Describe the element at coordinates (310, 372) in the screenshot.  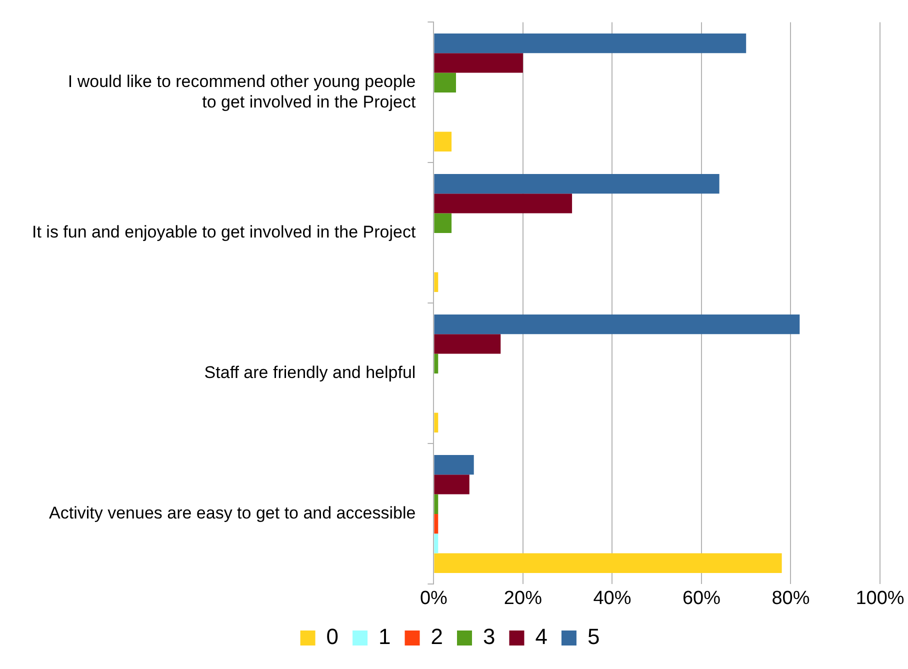
I see `y-tick-label: Staff are friendly and helpful` at that location.